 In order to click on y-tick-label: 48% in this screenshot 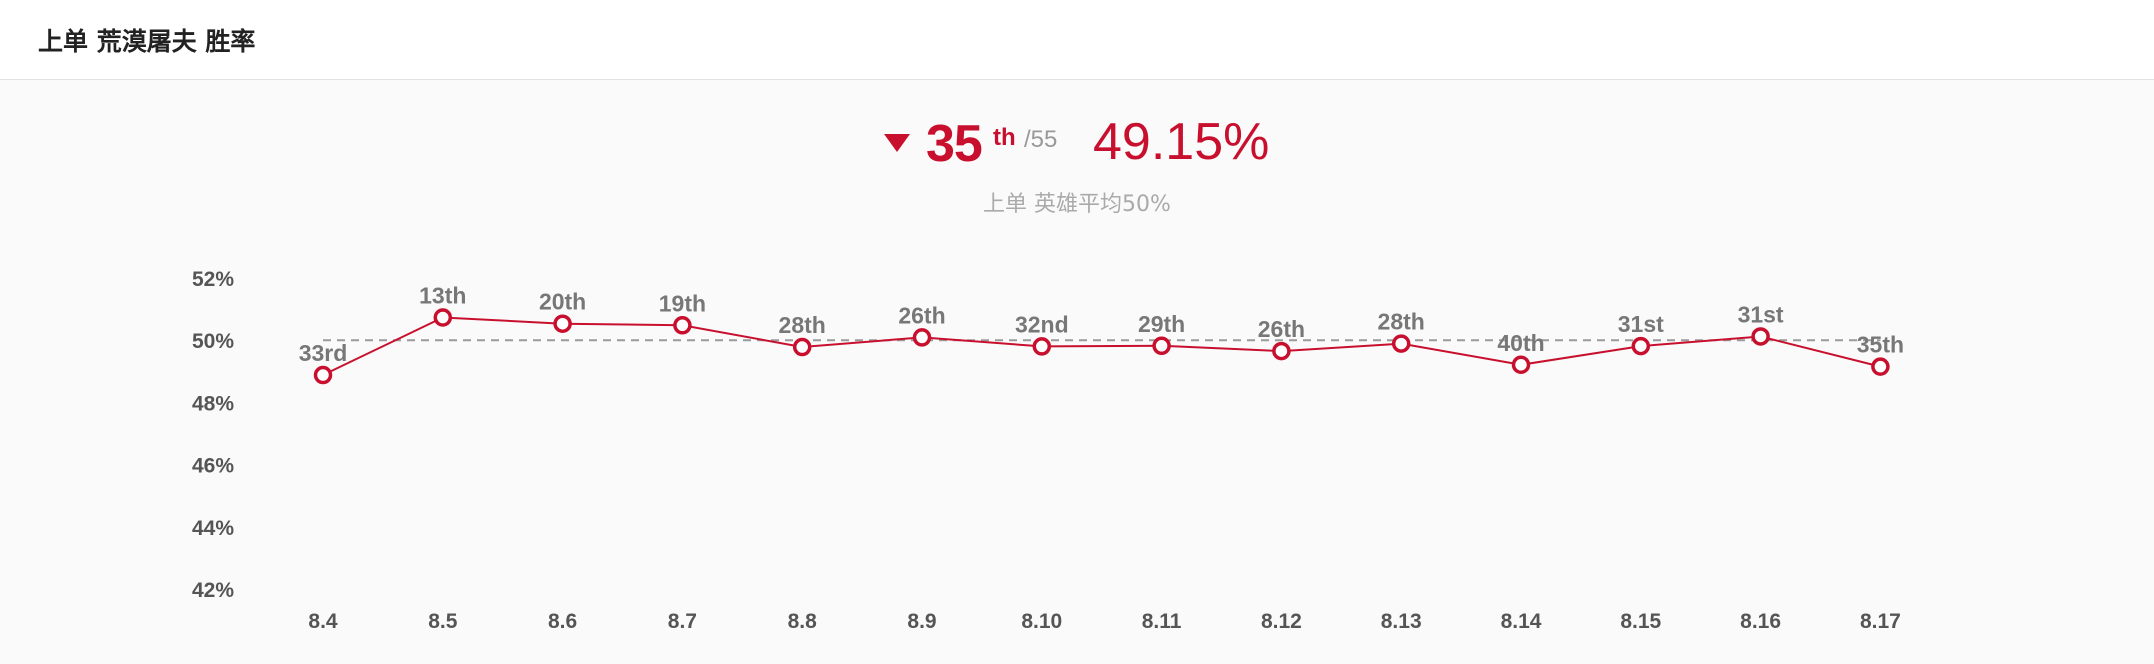, I will do `click(213, 403)`.